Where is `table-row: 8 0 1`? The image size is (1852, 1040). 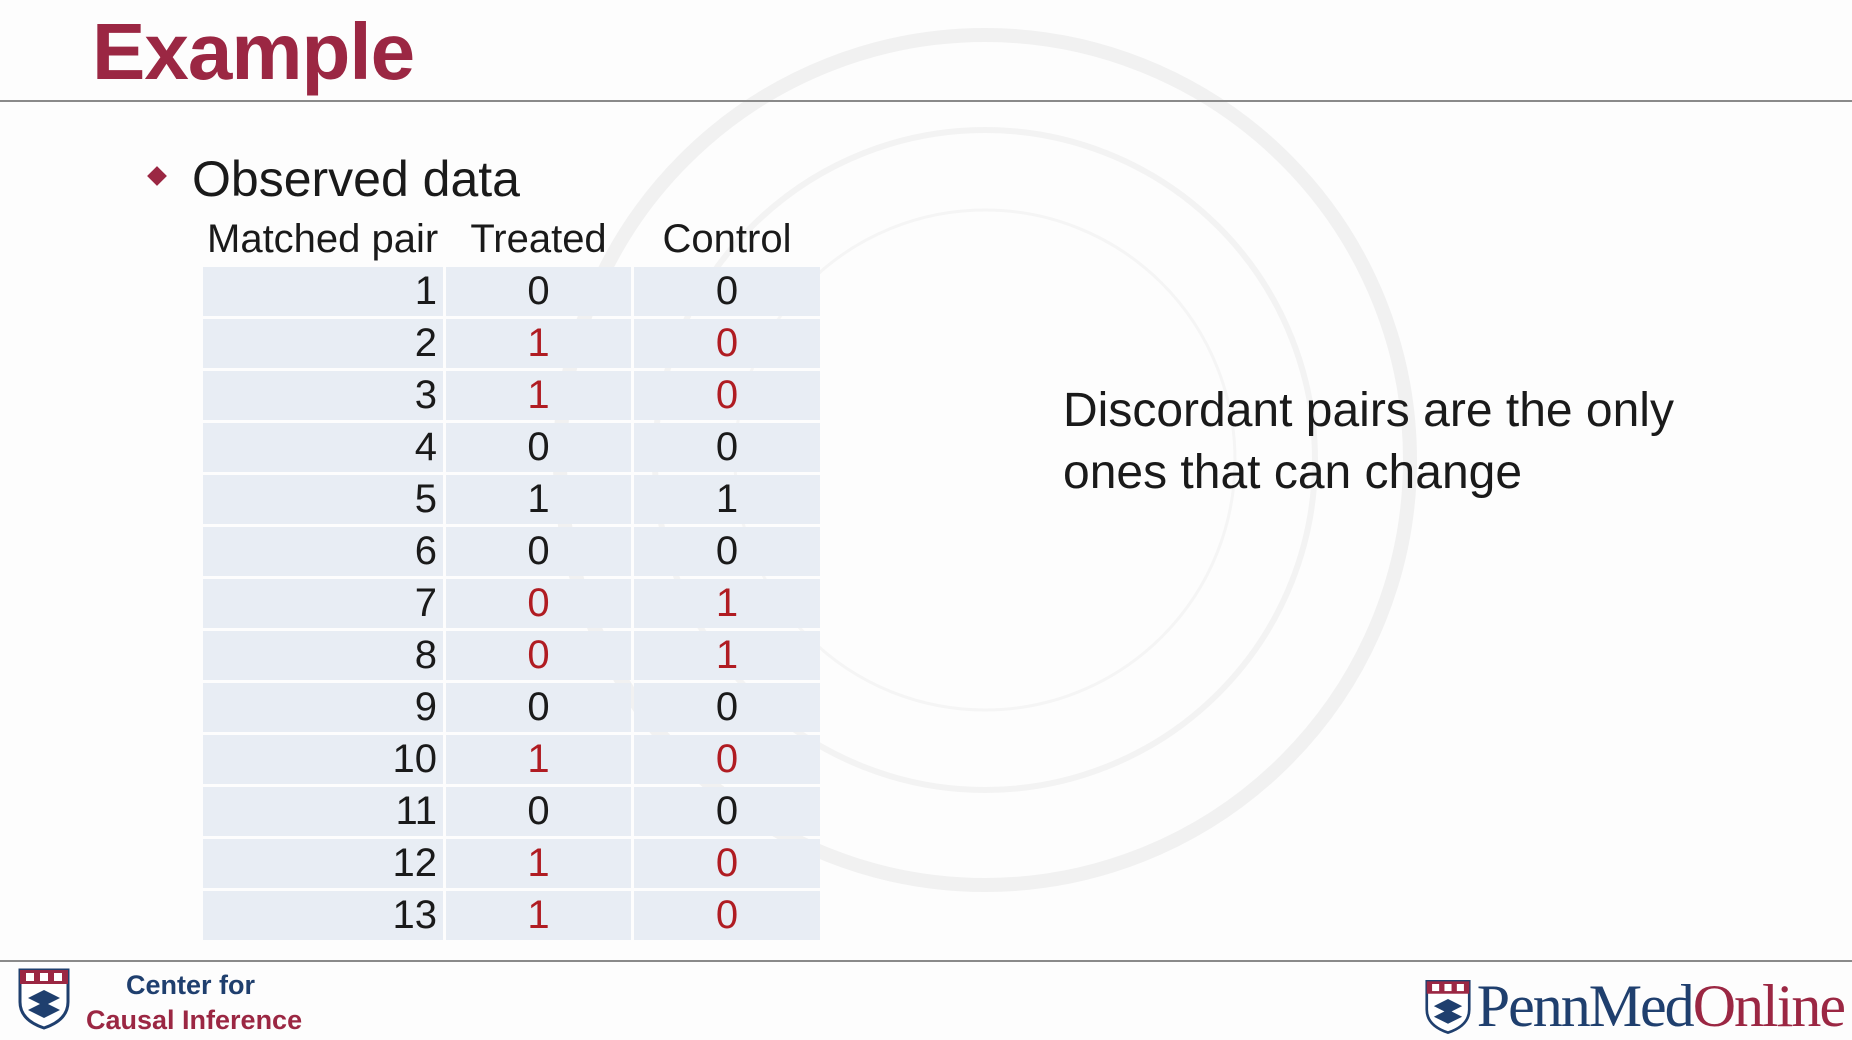 table-row: 8 0 1 is located at coordinates (511, 655).